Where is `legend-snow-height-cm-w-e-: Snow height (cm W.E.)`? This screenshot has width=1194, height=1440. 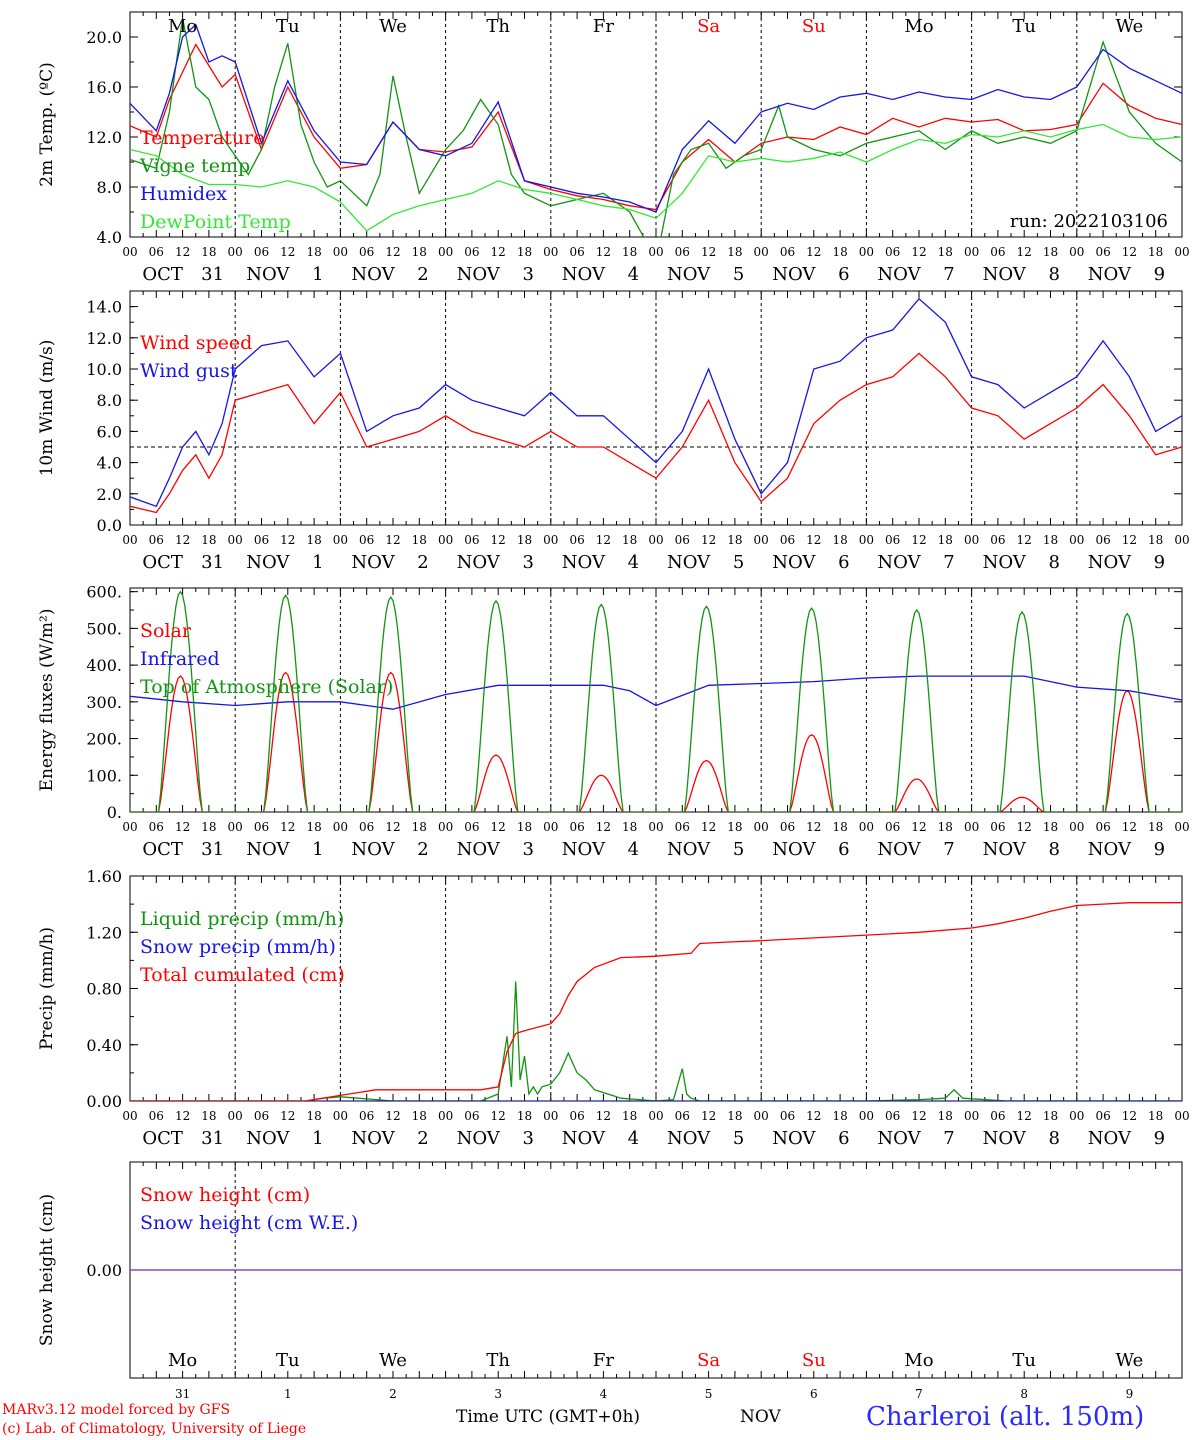 legend-snow-height-cm-w-e-: Snow height (cm W.E.) is located at coordinates (249, 1223).